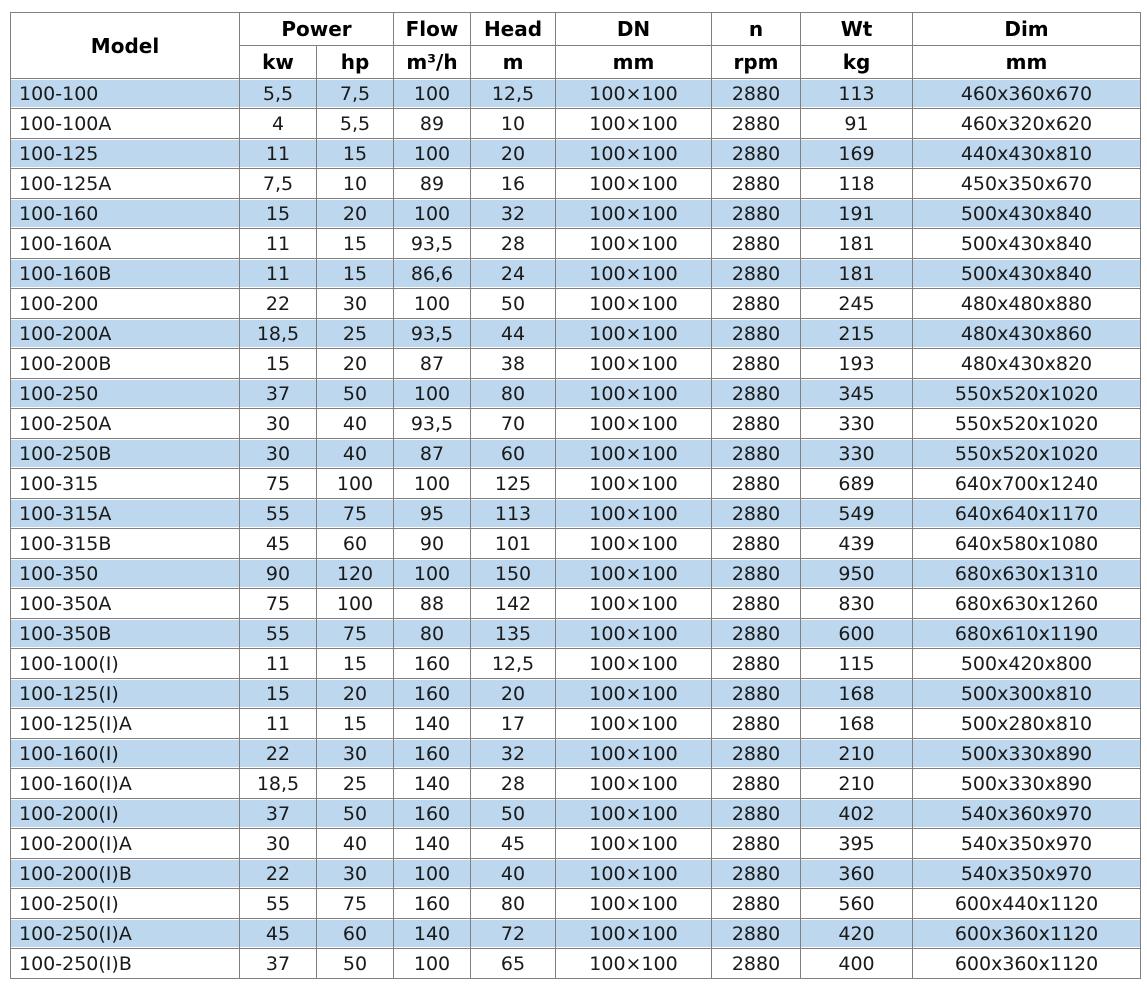 Image resolution: width=1147 pixels, height=1000 pixels. I want to click on table-cell: 12,5, so click(513, 663).